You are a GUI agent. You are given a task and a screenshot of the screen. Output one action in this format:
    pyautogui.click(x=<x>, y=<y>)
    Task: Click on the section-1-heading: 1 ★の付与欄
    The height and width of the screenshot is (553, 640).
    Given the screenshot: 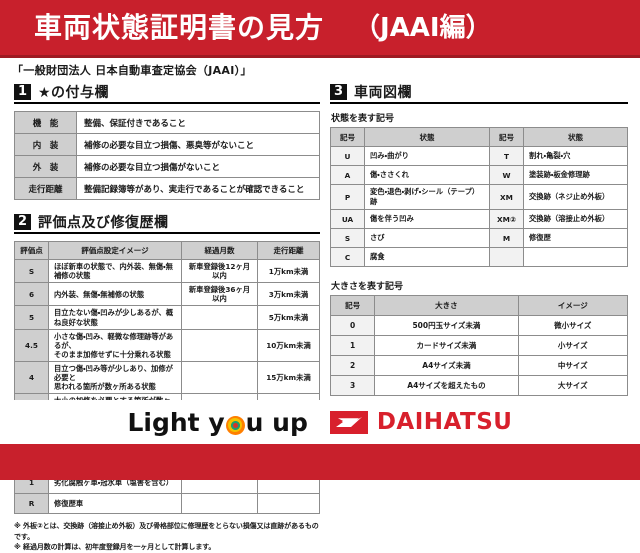 What is the action you would take?
    pyautogui.click(x=167, y=94)
    